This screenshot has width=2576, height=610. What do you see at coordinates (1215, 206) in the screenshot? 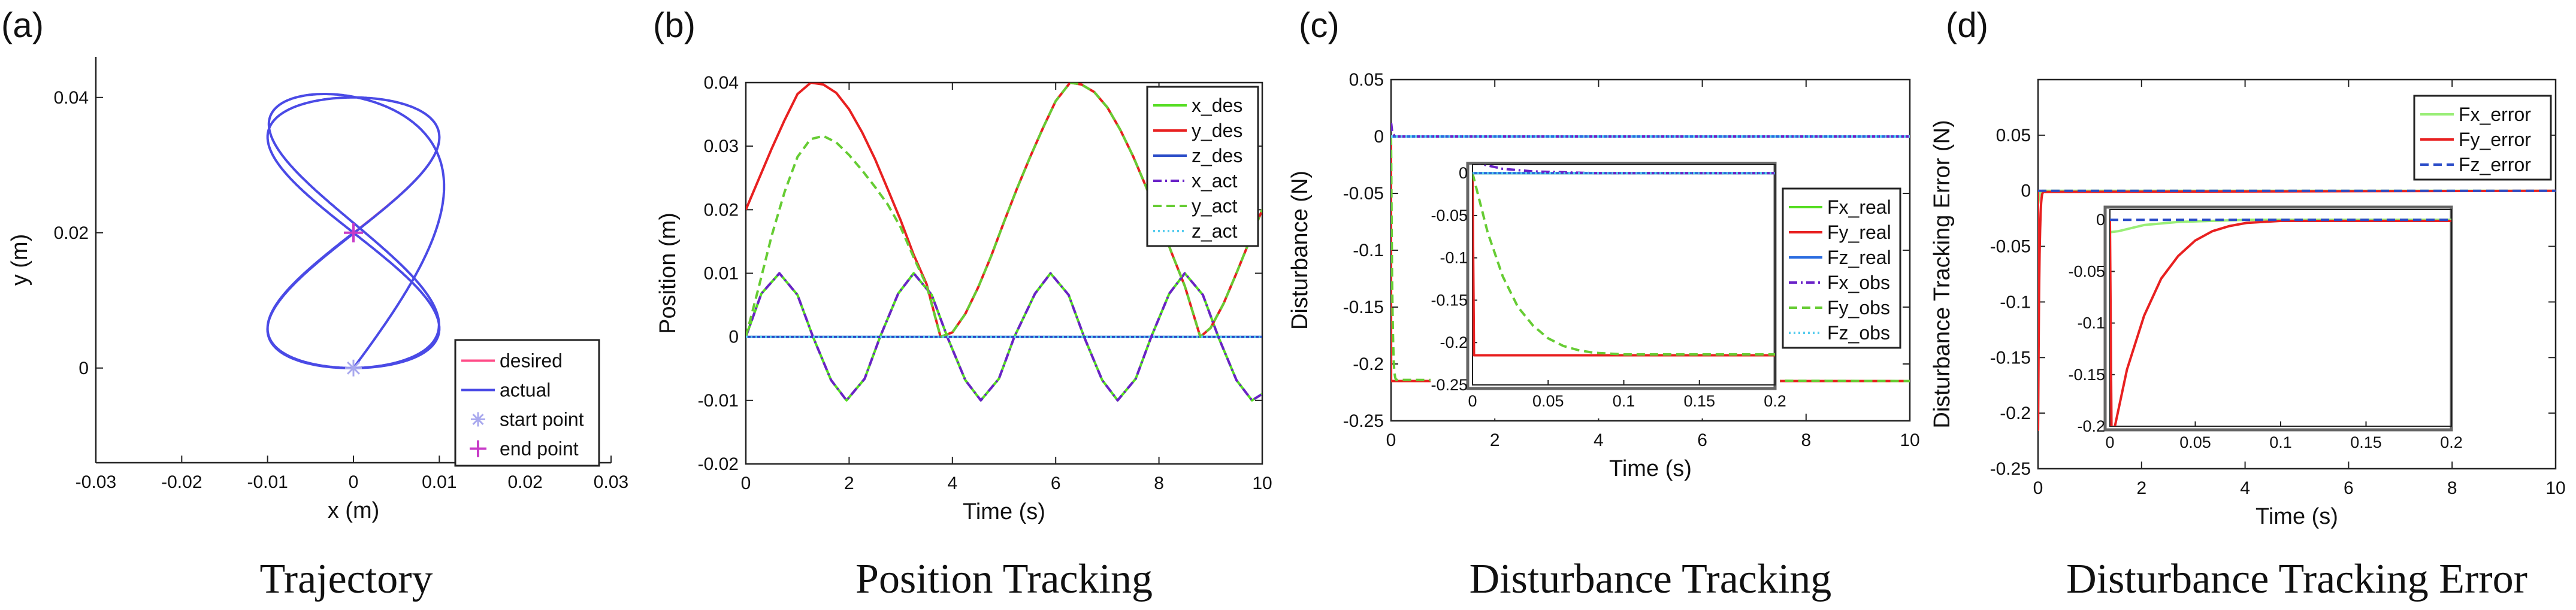
I see `legend-label: y_act` at bounding box center [1215, 206].